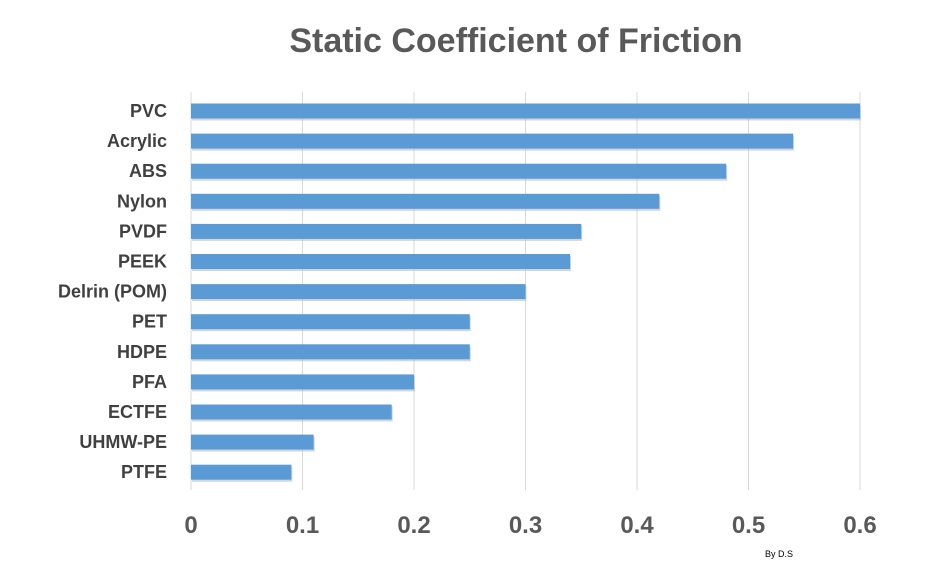  I want to click on bar-uhmw-pe, so click(252, 442).